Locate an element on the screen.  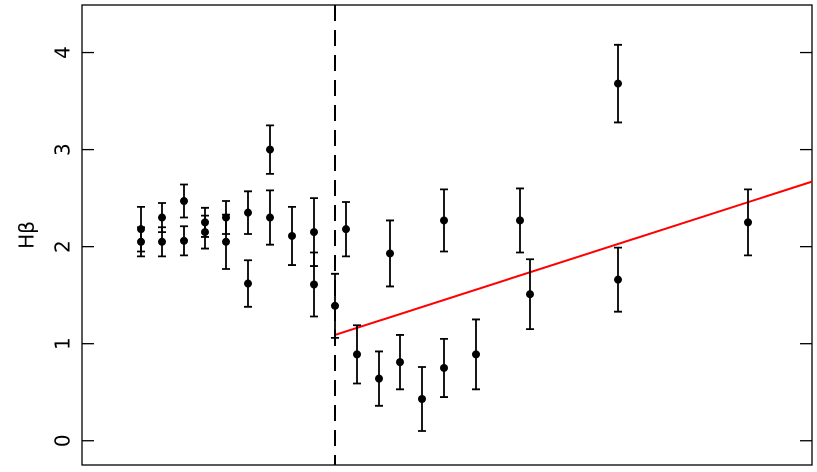
y-tick-label: 3 is located at coordinates (63, 149).